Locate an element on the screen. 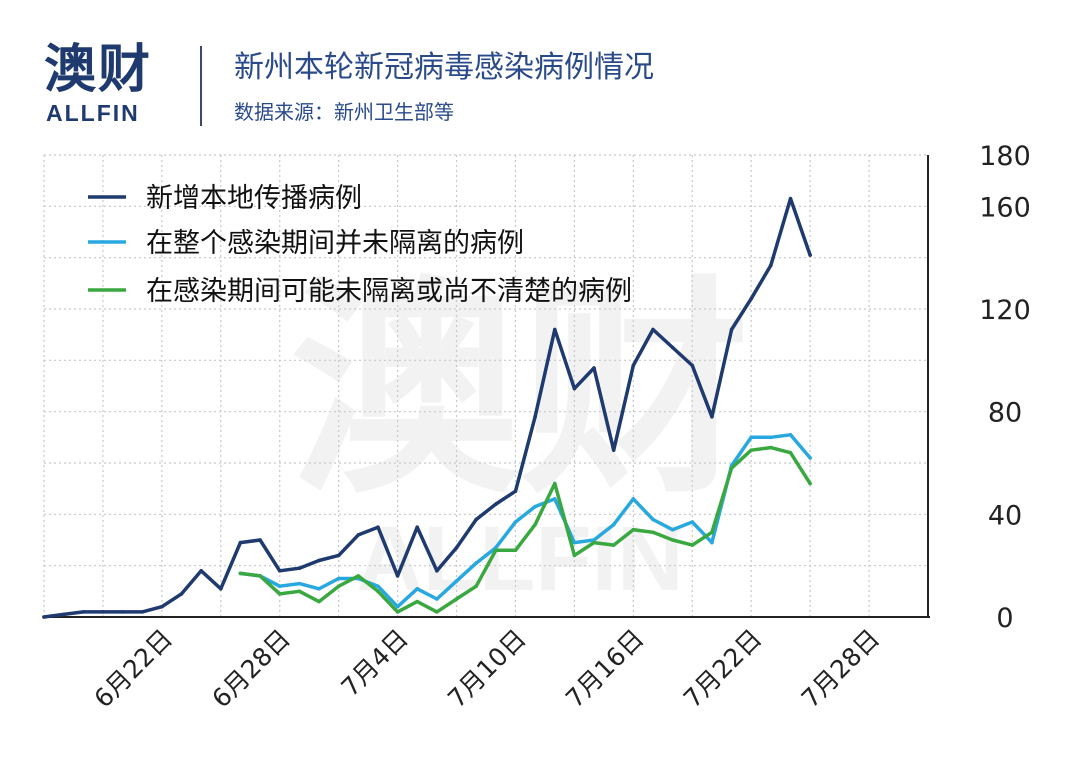 The width and height of the screenshot is (1080, 766). brand-logo: 澳财 ALLFIN is located at coordinates (109, 85).